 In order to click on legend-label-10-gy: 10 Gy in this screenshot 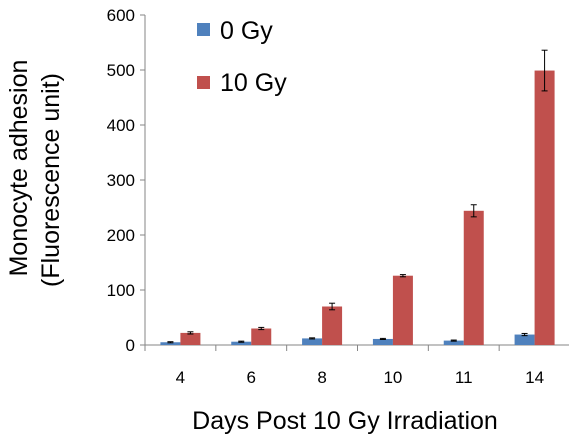, I will do `click(253, 83)`.